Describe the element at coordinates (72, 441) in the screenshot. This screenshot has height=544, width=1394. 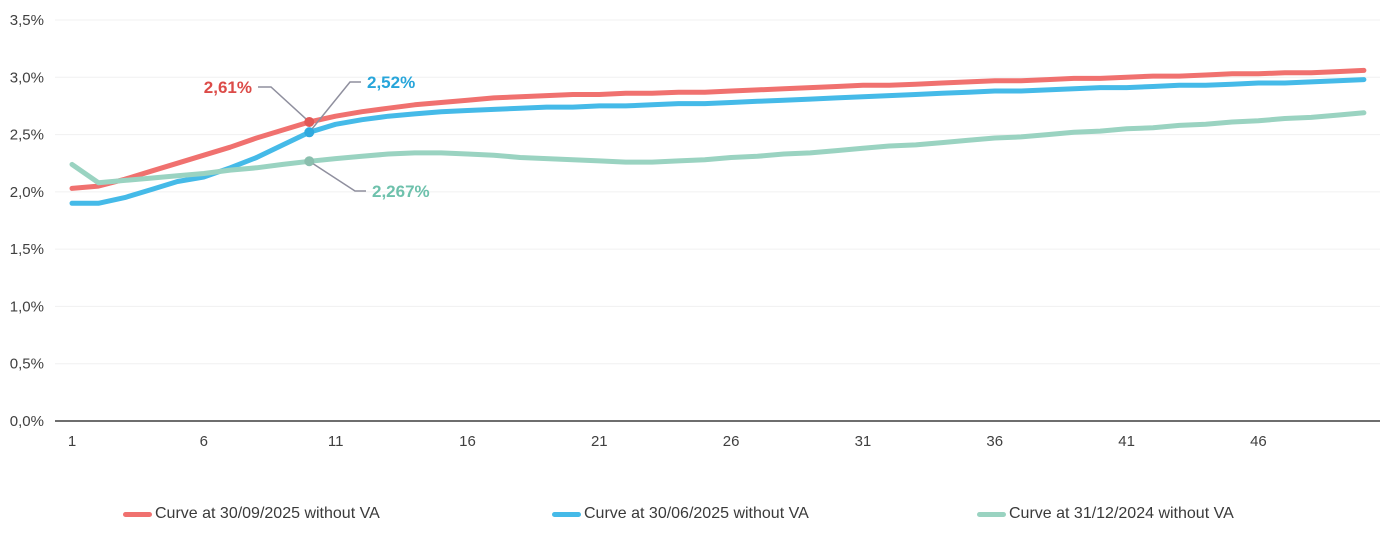
I see `x-axis-label: 1` at that location.